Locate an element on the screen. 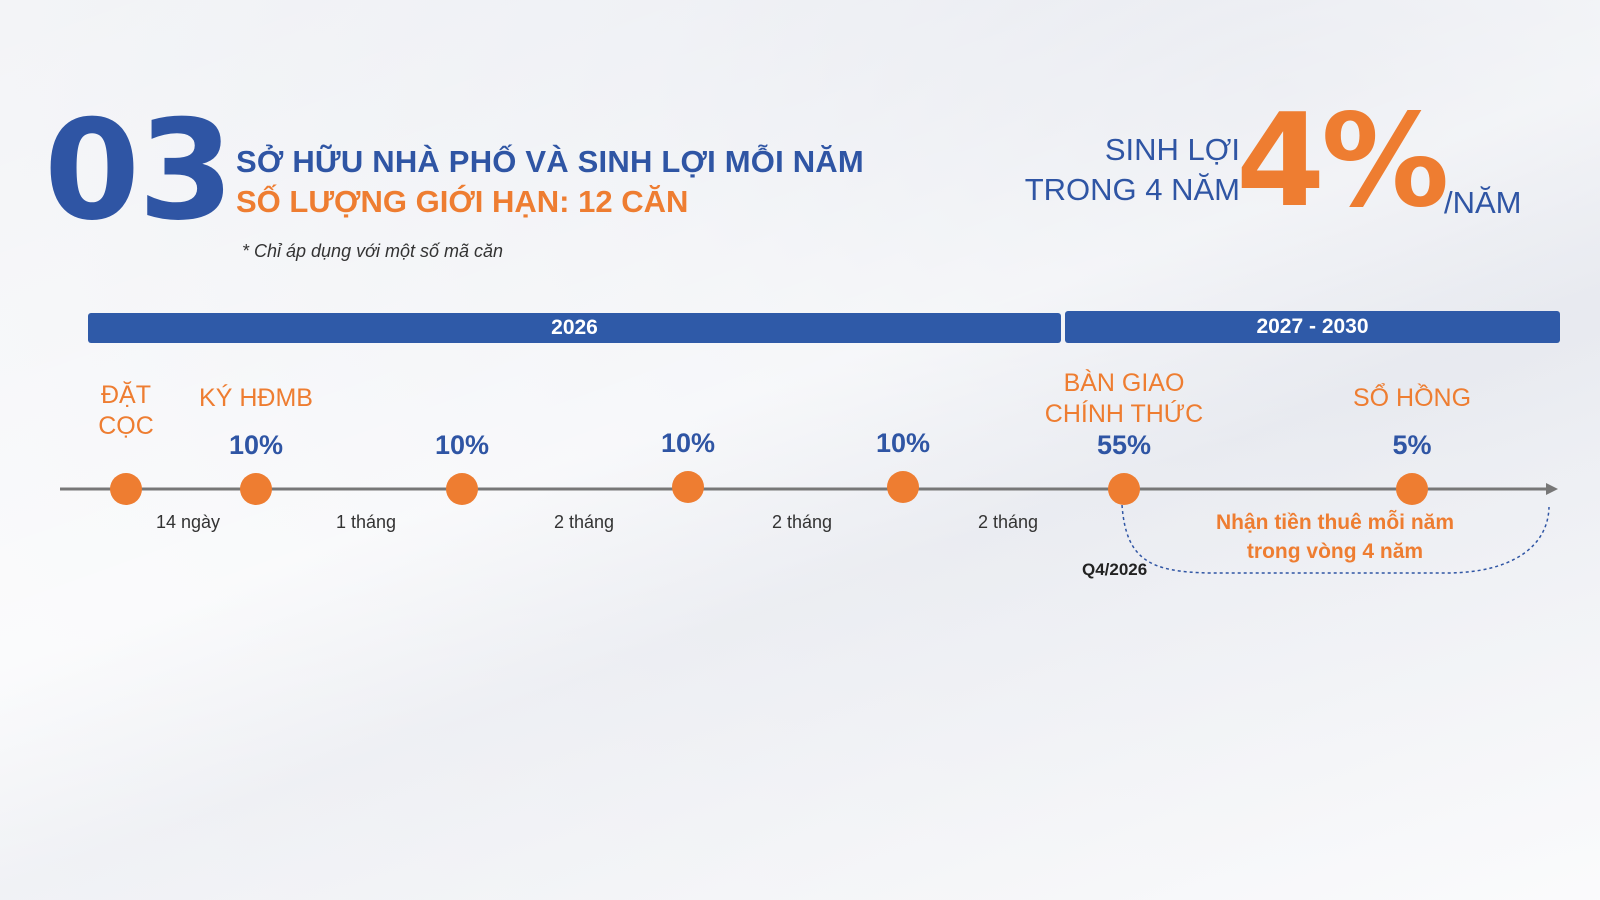  milestone-label-pink-book: SỔ HỒNG is located at coordinates (1412, 398).